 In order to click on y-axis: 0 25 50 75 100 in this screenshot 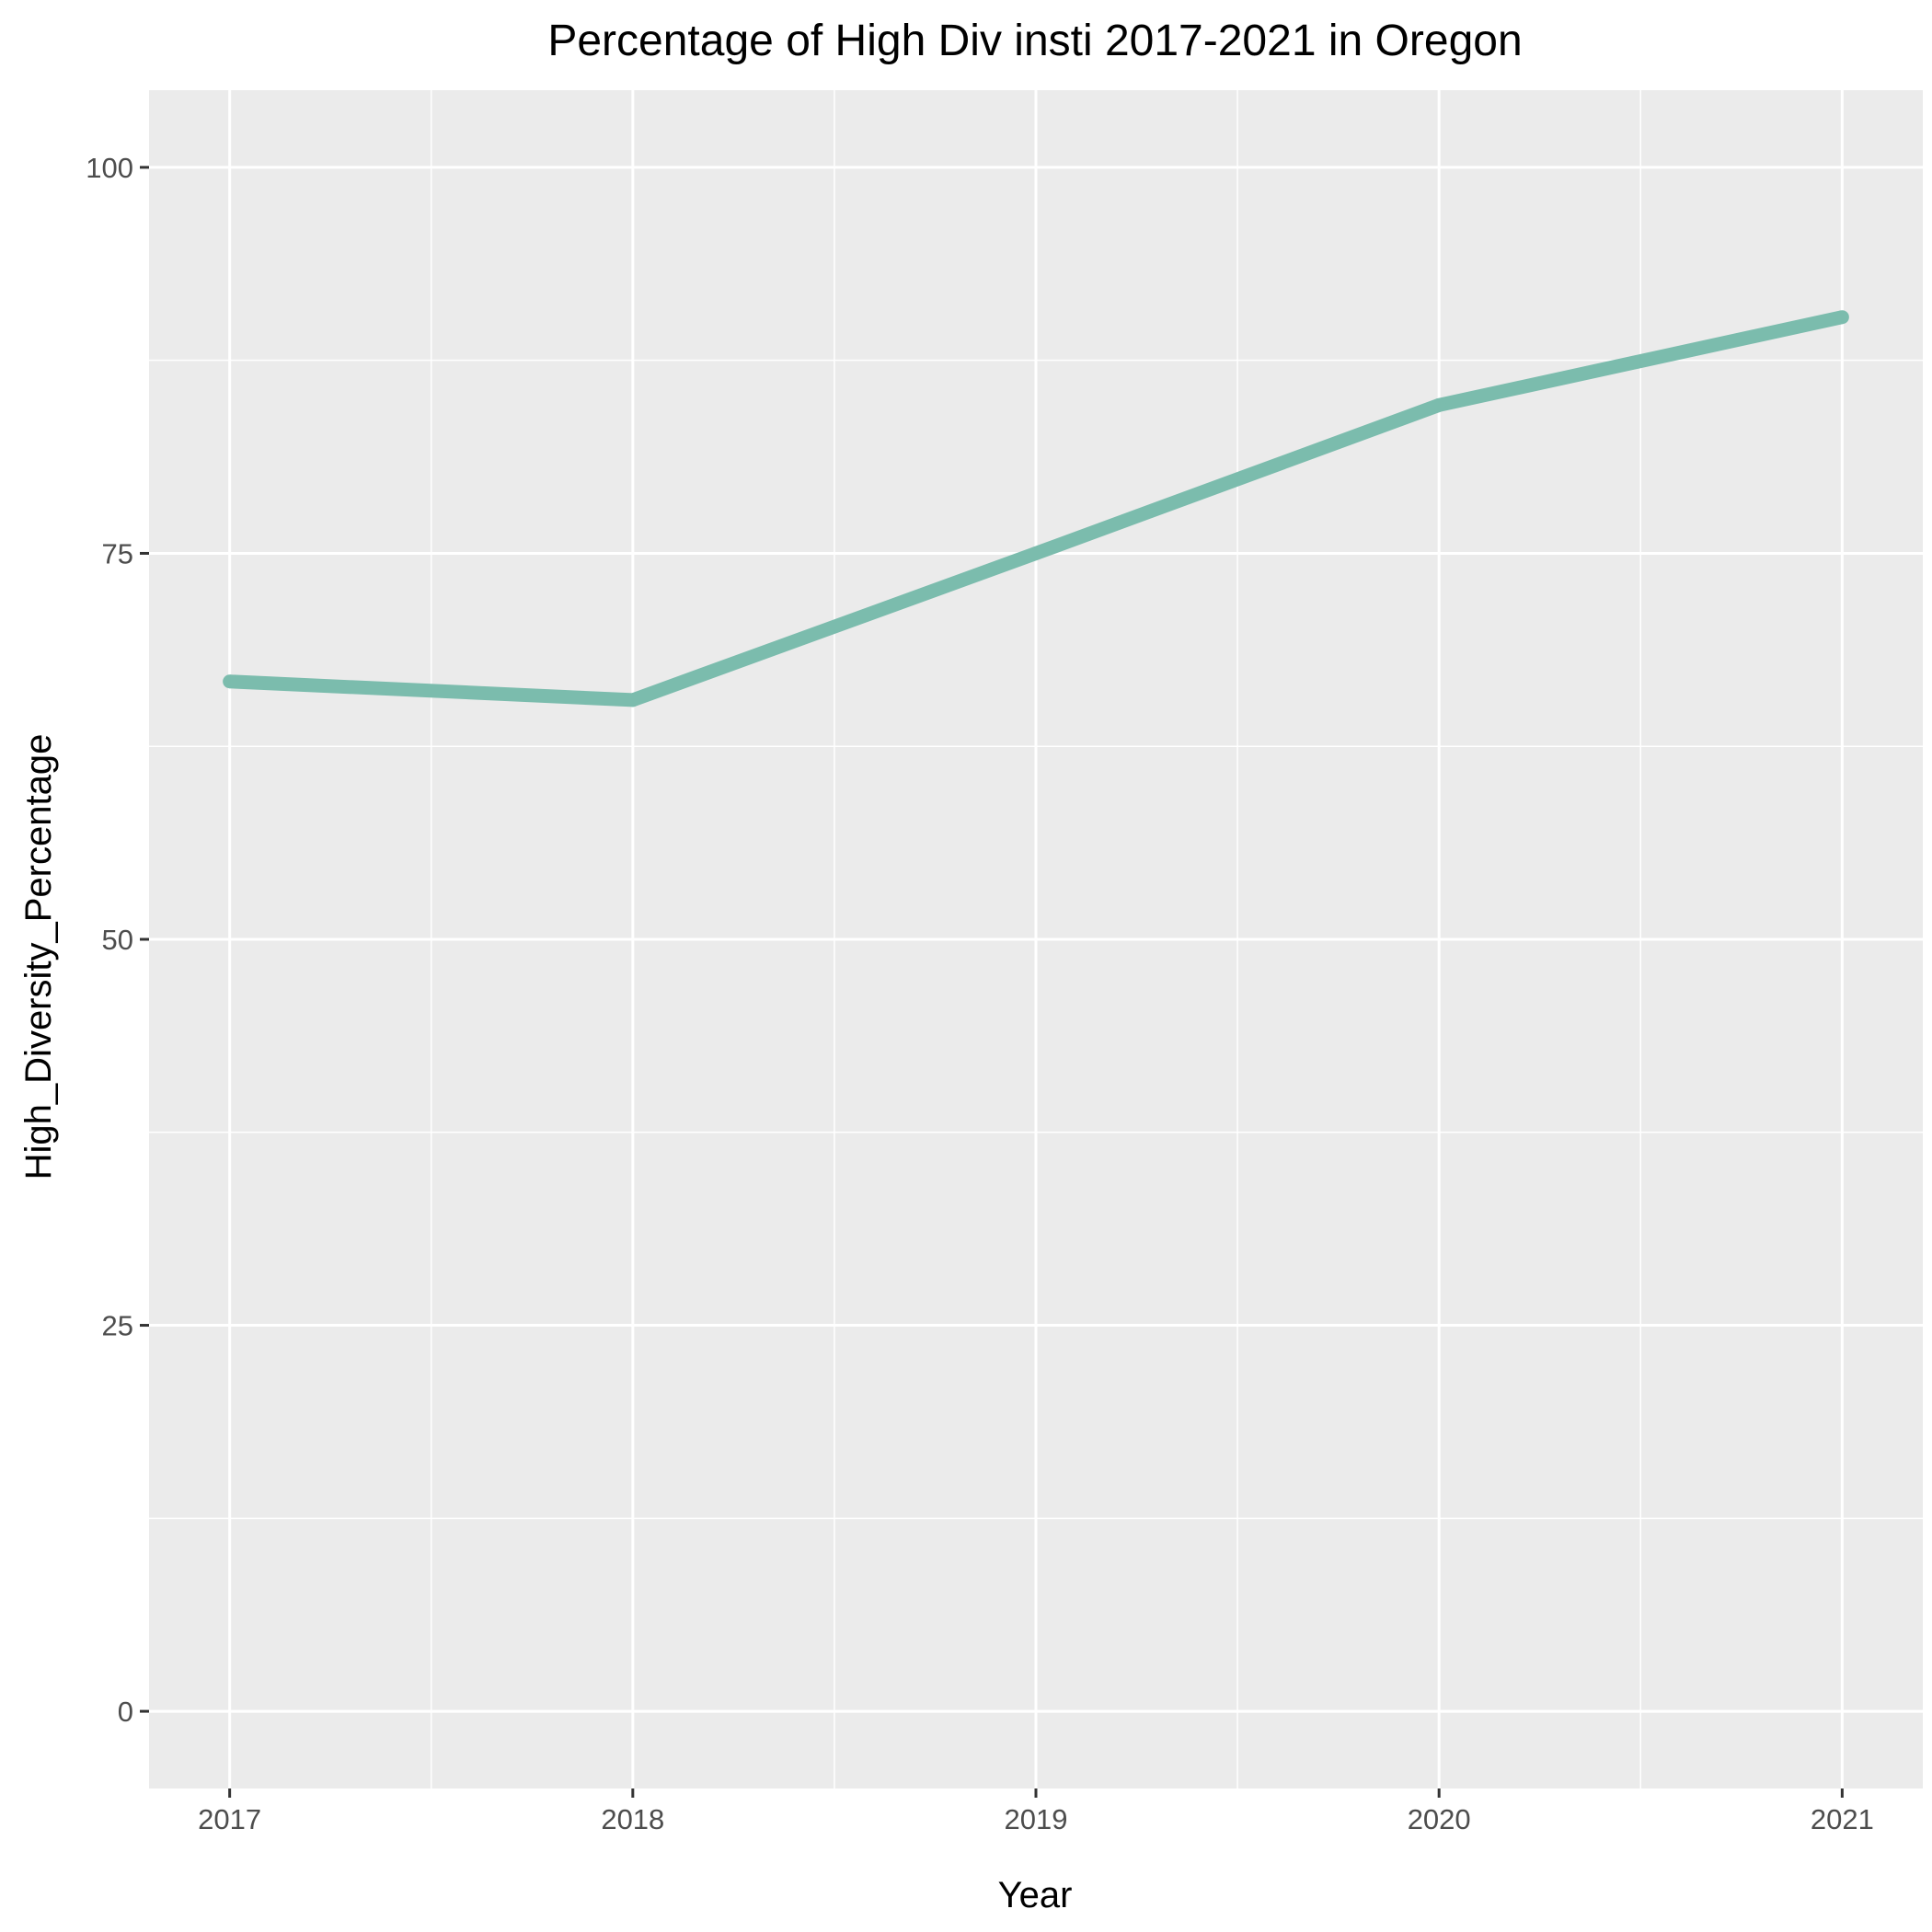, I will do `click(117, 940)`.